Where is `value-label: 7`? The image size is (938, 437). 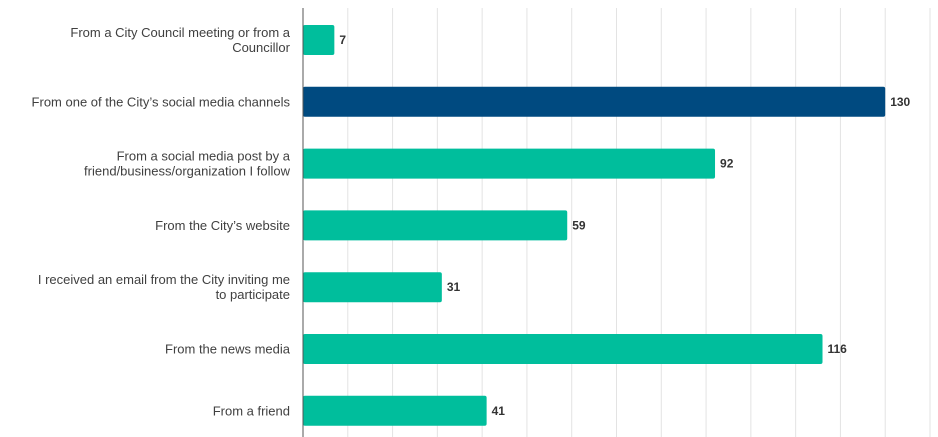
value-label: 7 is located at coordinates (342, 40).